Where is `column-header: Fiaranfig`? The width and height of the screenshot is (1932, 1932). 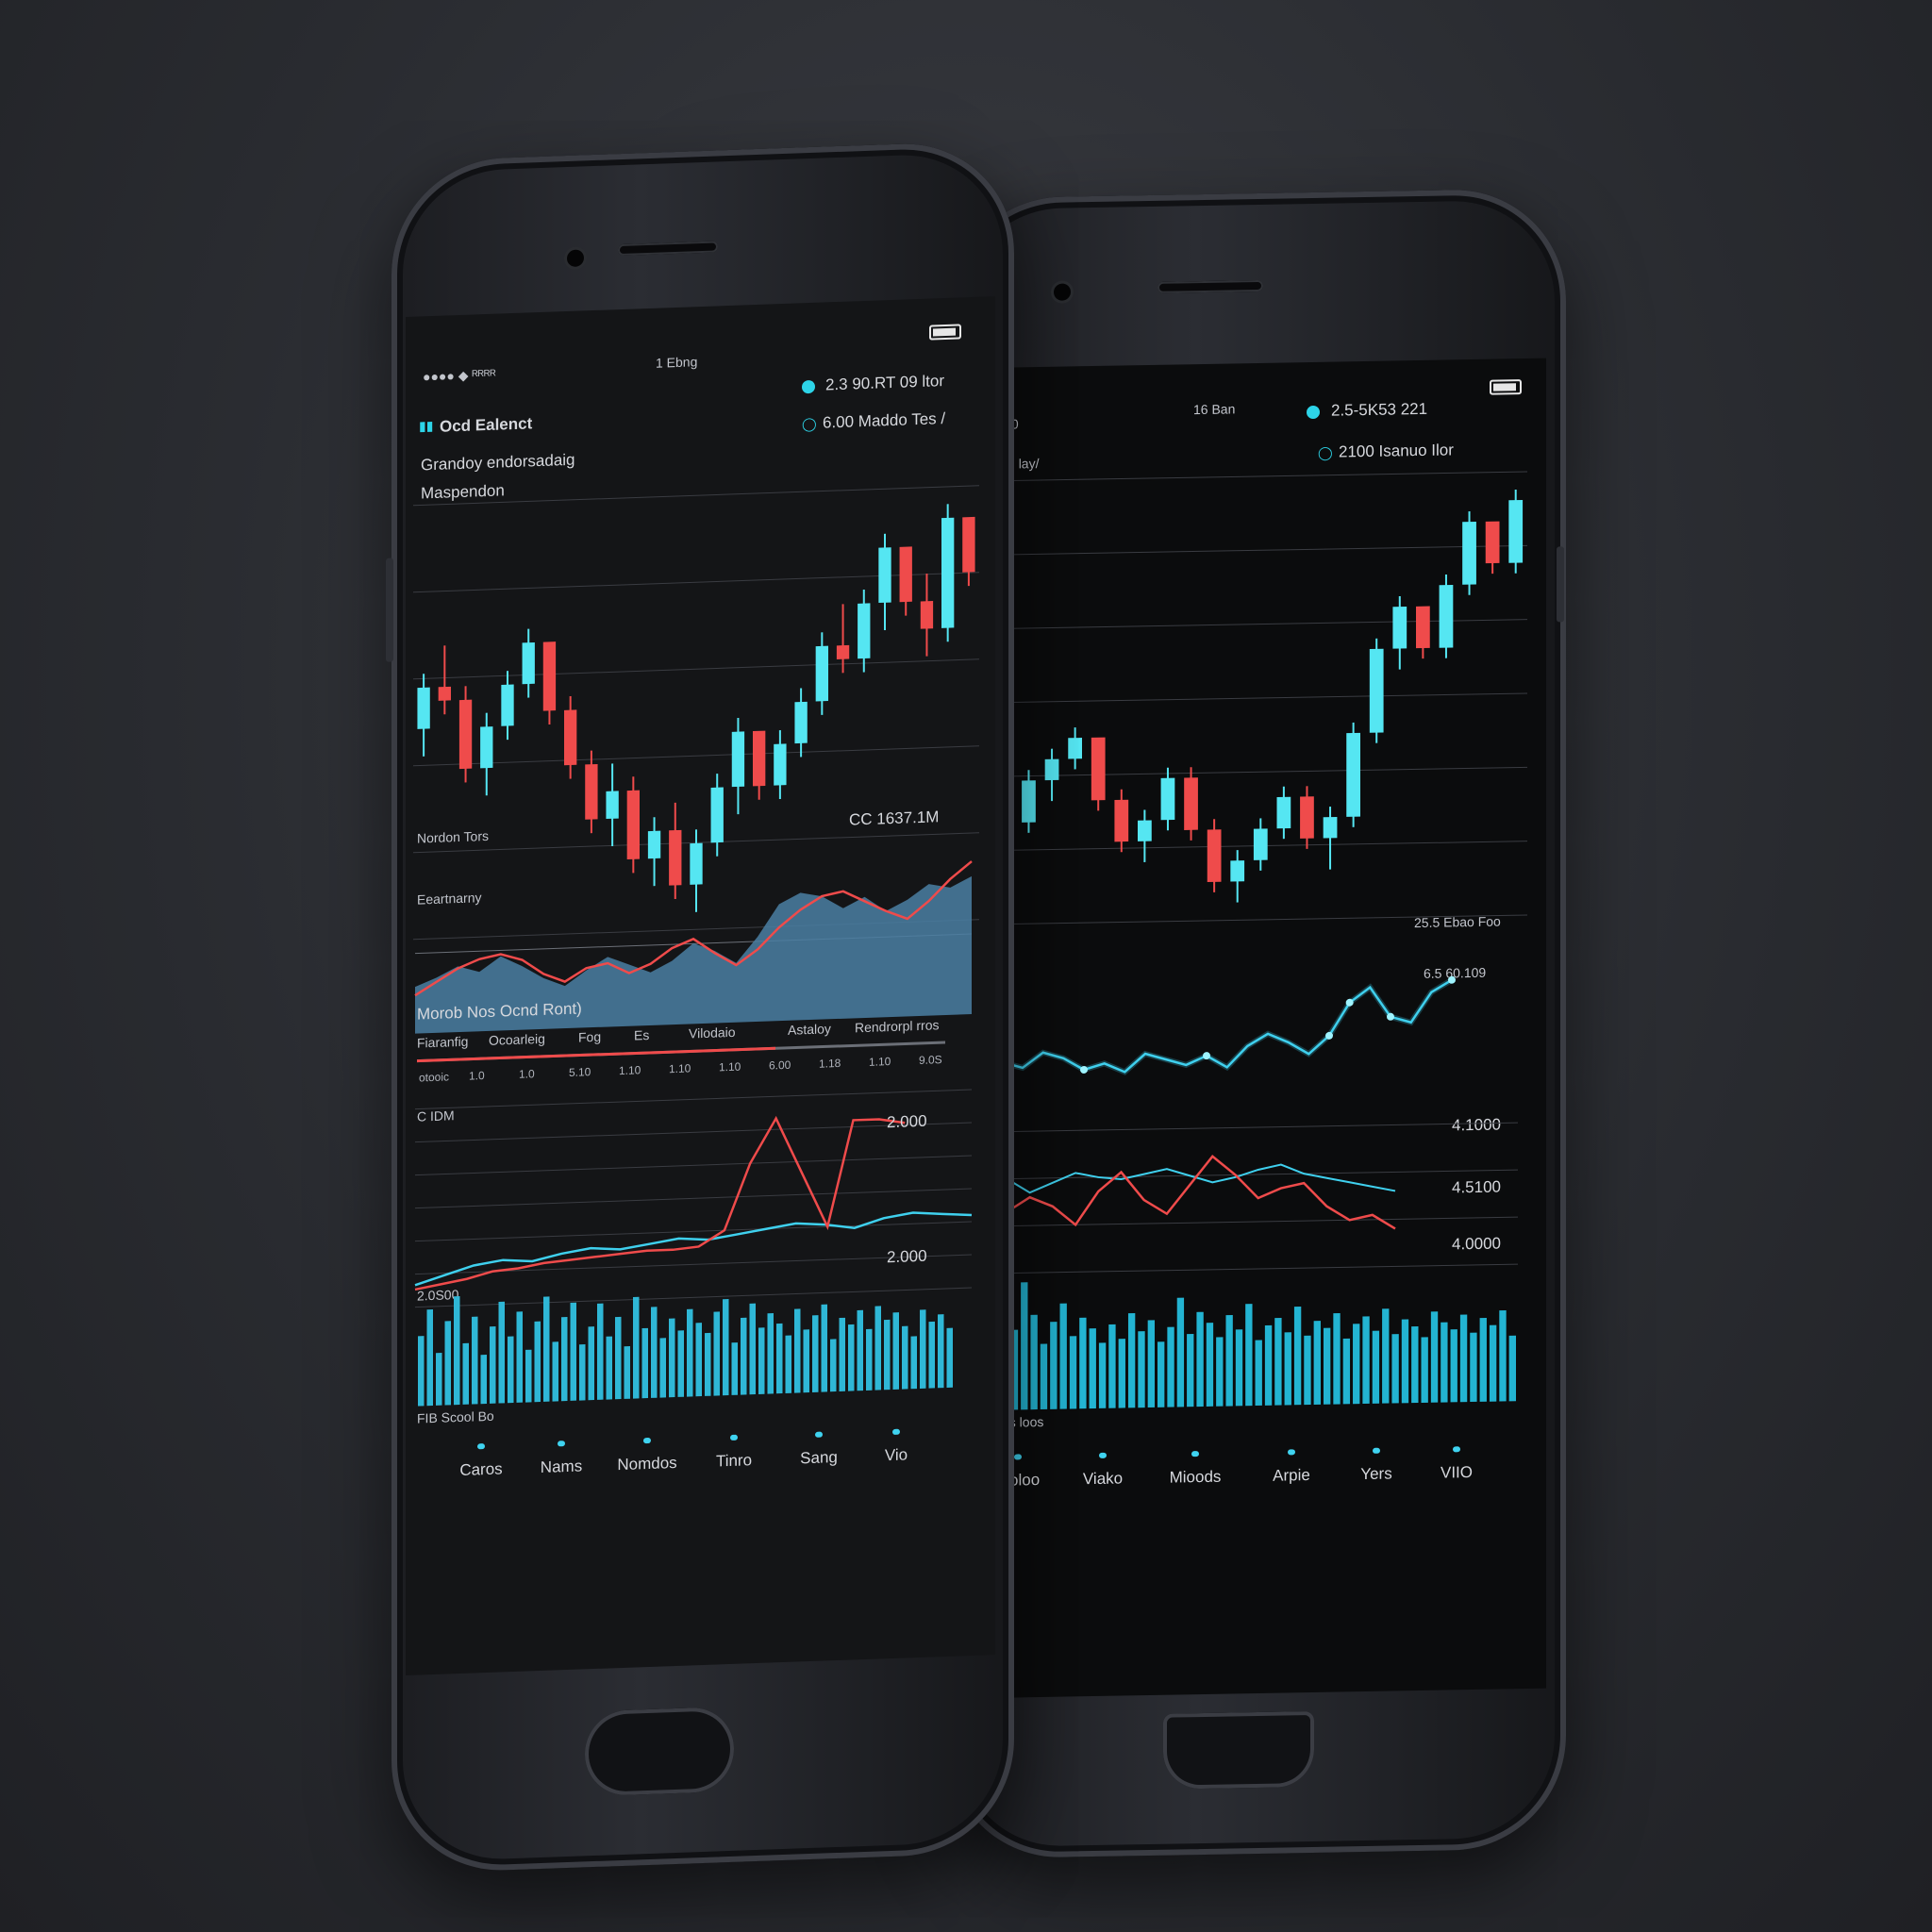
column-header: Fiaranfig is located at coordinates (443, 1042).